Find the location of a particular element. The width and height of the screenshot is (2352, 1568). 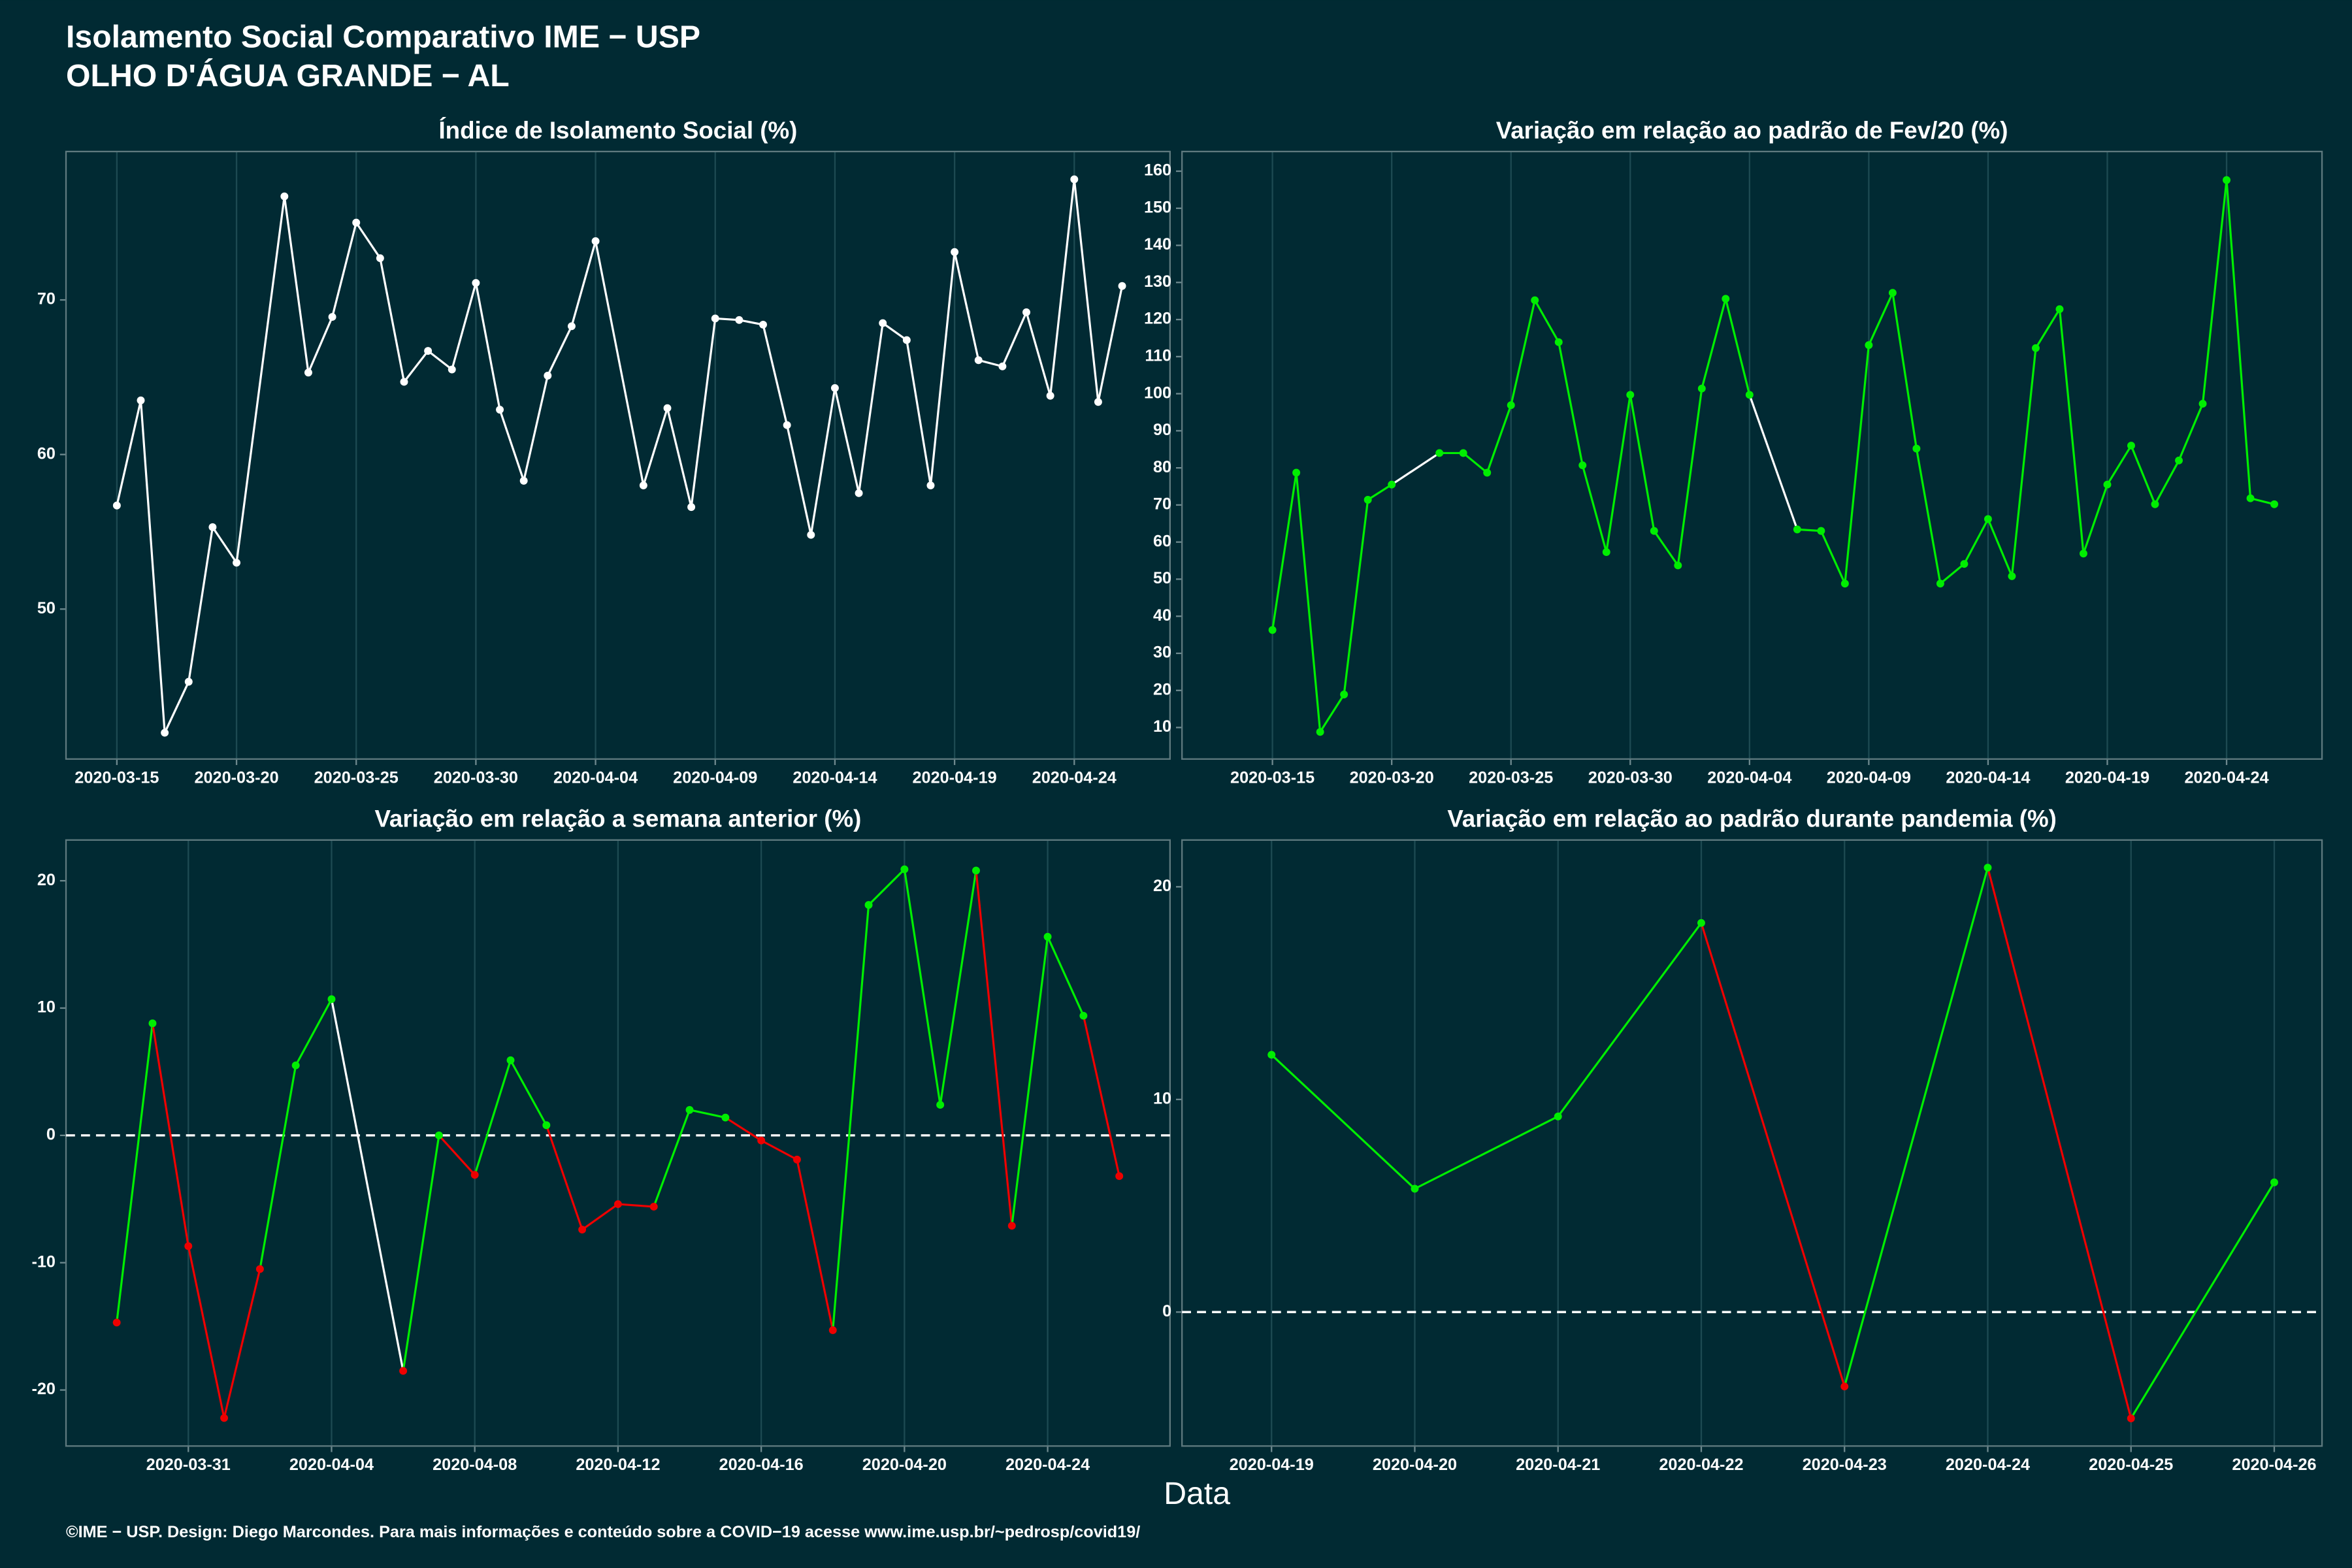

x-tick-label: 2020-04-26 is located at coordinates (2274, 1465).